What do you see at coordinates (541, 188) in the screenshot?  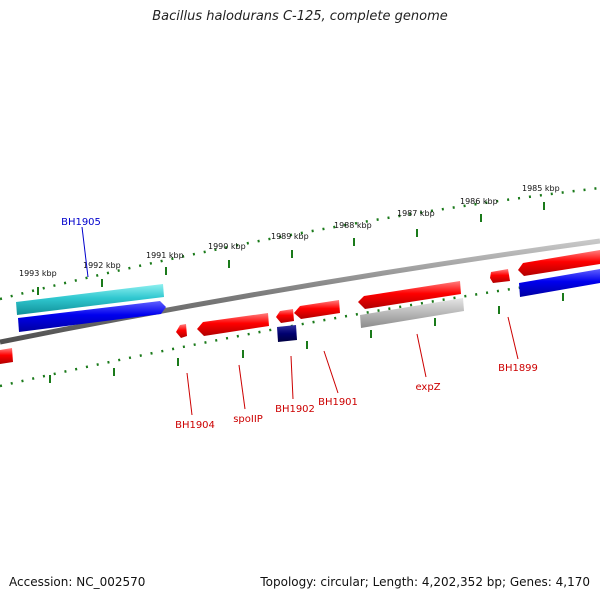 I see `tick-label-1985: 1985 kbp` at bounding box center [541, 188].